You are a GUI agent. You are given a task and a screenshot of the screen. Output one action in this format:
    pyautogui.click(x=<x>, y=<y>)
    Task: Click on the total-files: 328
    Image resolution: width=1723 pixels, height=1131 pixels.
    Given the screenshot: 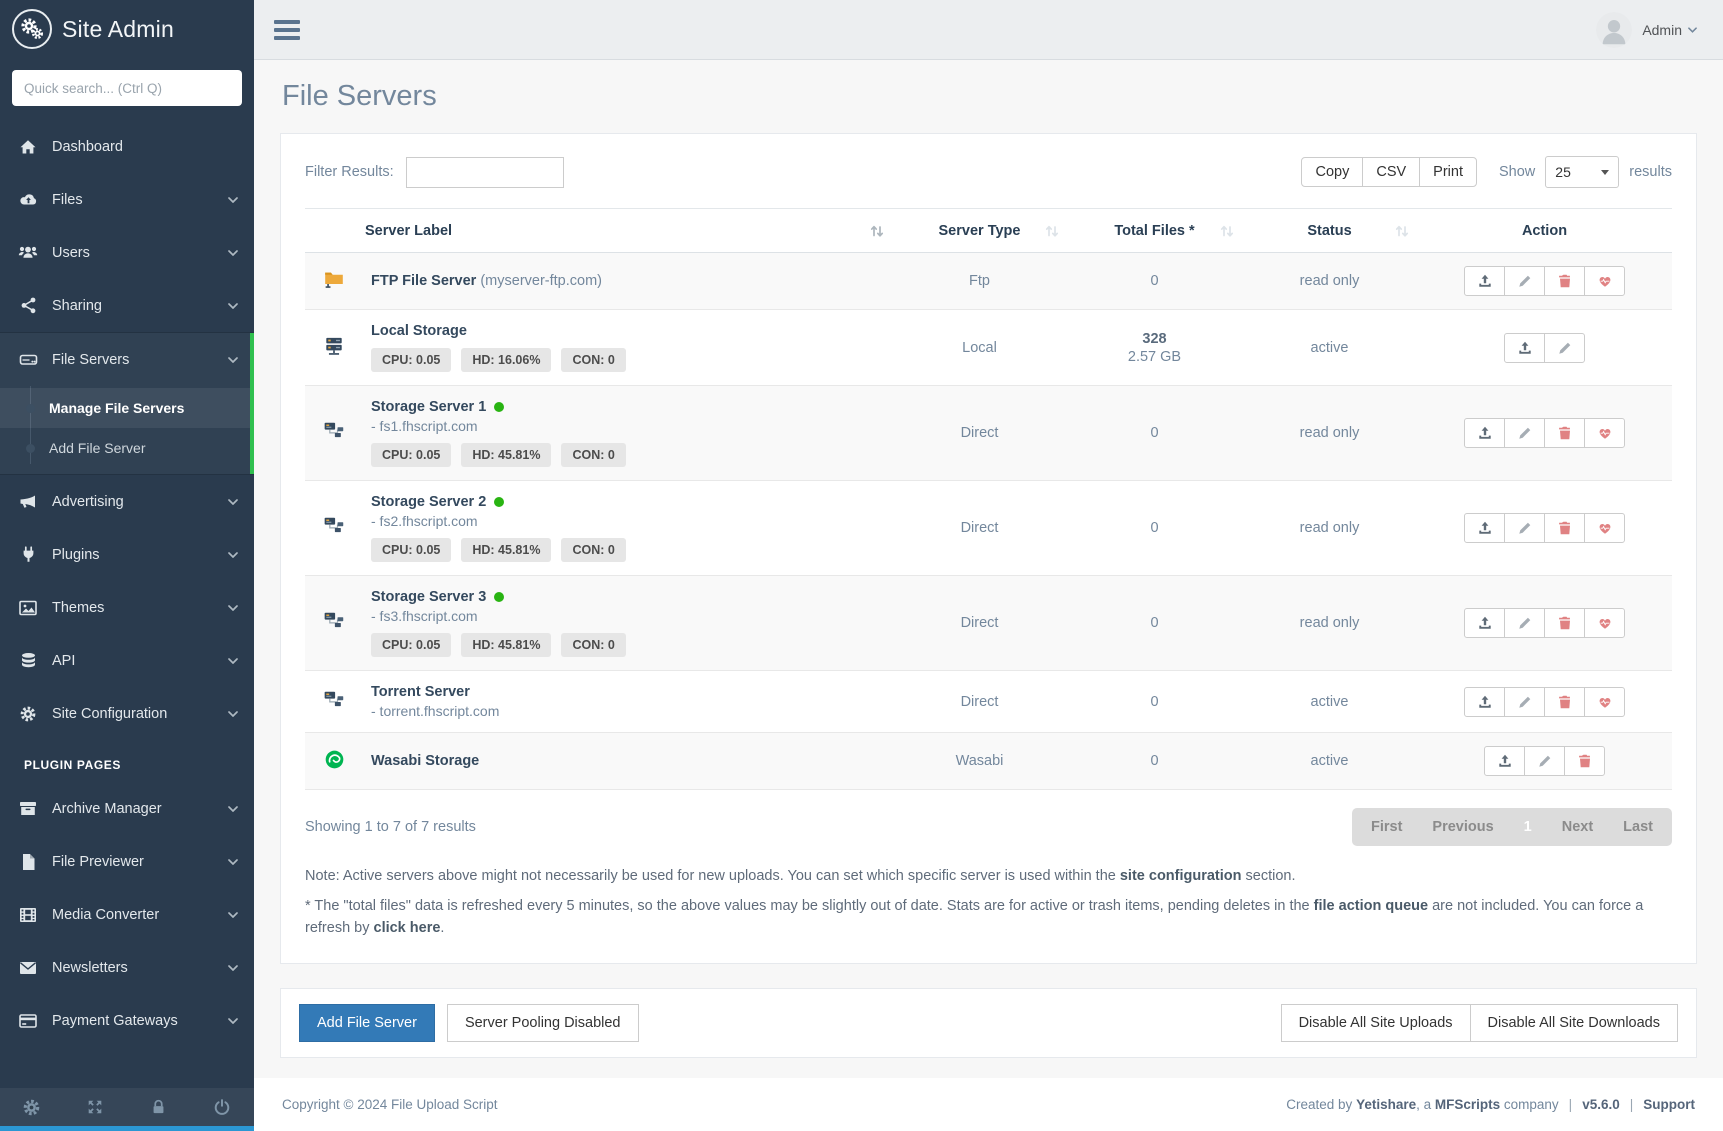 What is the action you would take?
    pyautogui.click(x=1154, y=338)
    